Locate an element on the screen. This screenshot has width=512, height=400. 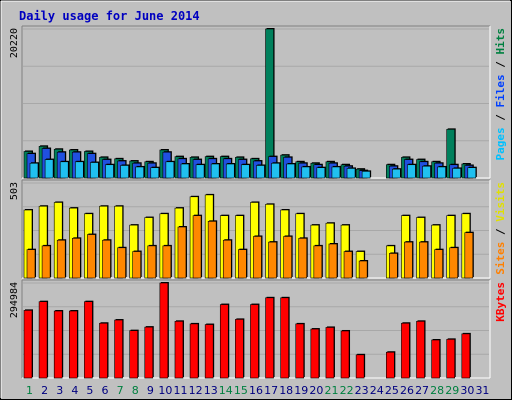
day-label-22: 22 is located at coordinates (347, 390).